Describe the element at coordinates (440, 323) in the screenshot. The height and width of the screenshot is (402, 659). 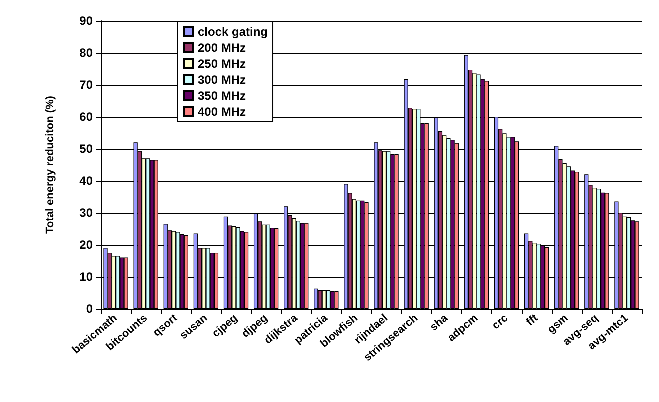
I see `x-tick-label: sha` at that location.